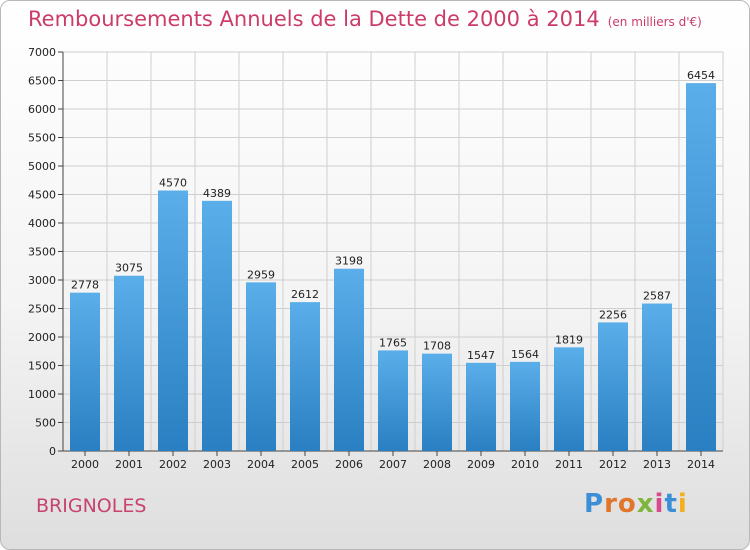 The height and width of the screenshot is (550, 750). I want to click on y-tick-label: 1500, so click(42, 366).